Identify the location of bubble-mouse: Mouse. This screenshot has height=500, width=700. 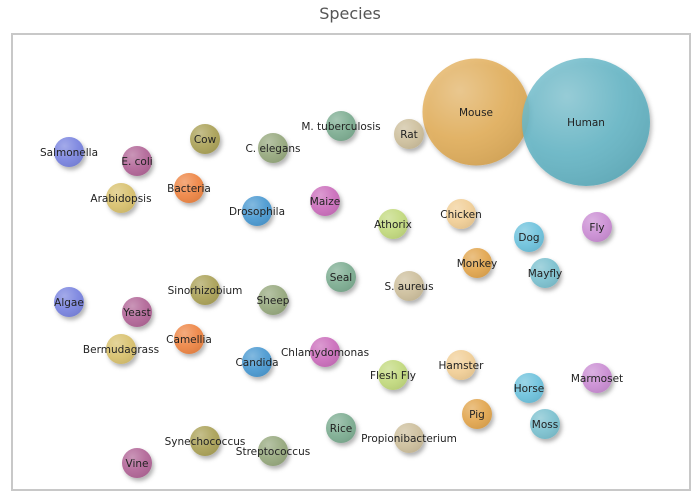
(476, 112).